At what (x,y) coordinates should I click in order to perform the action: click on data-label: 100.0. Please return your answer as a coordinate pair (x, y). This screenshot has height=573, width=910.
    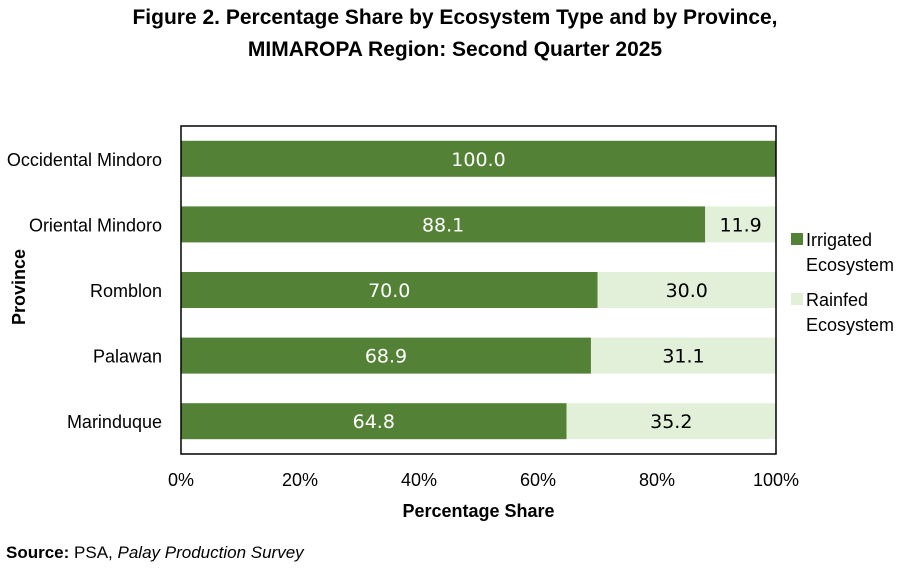
    Looking at the image, I should click on (478, 160).